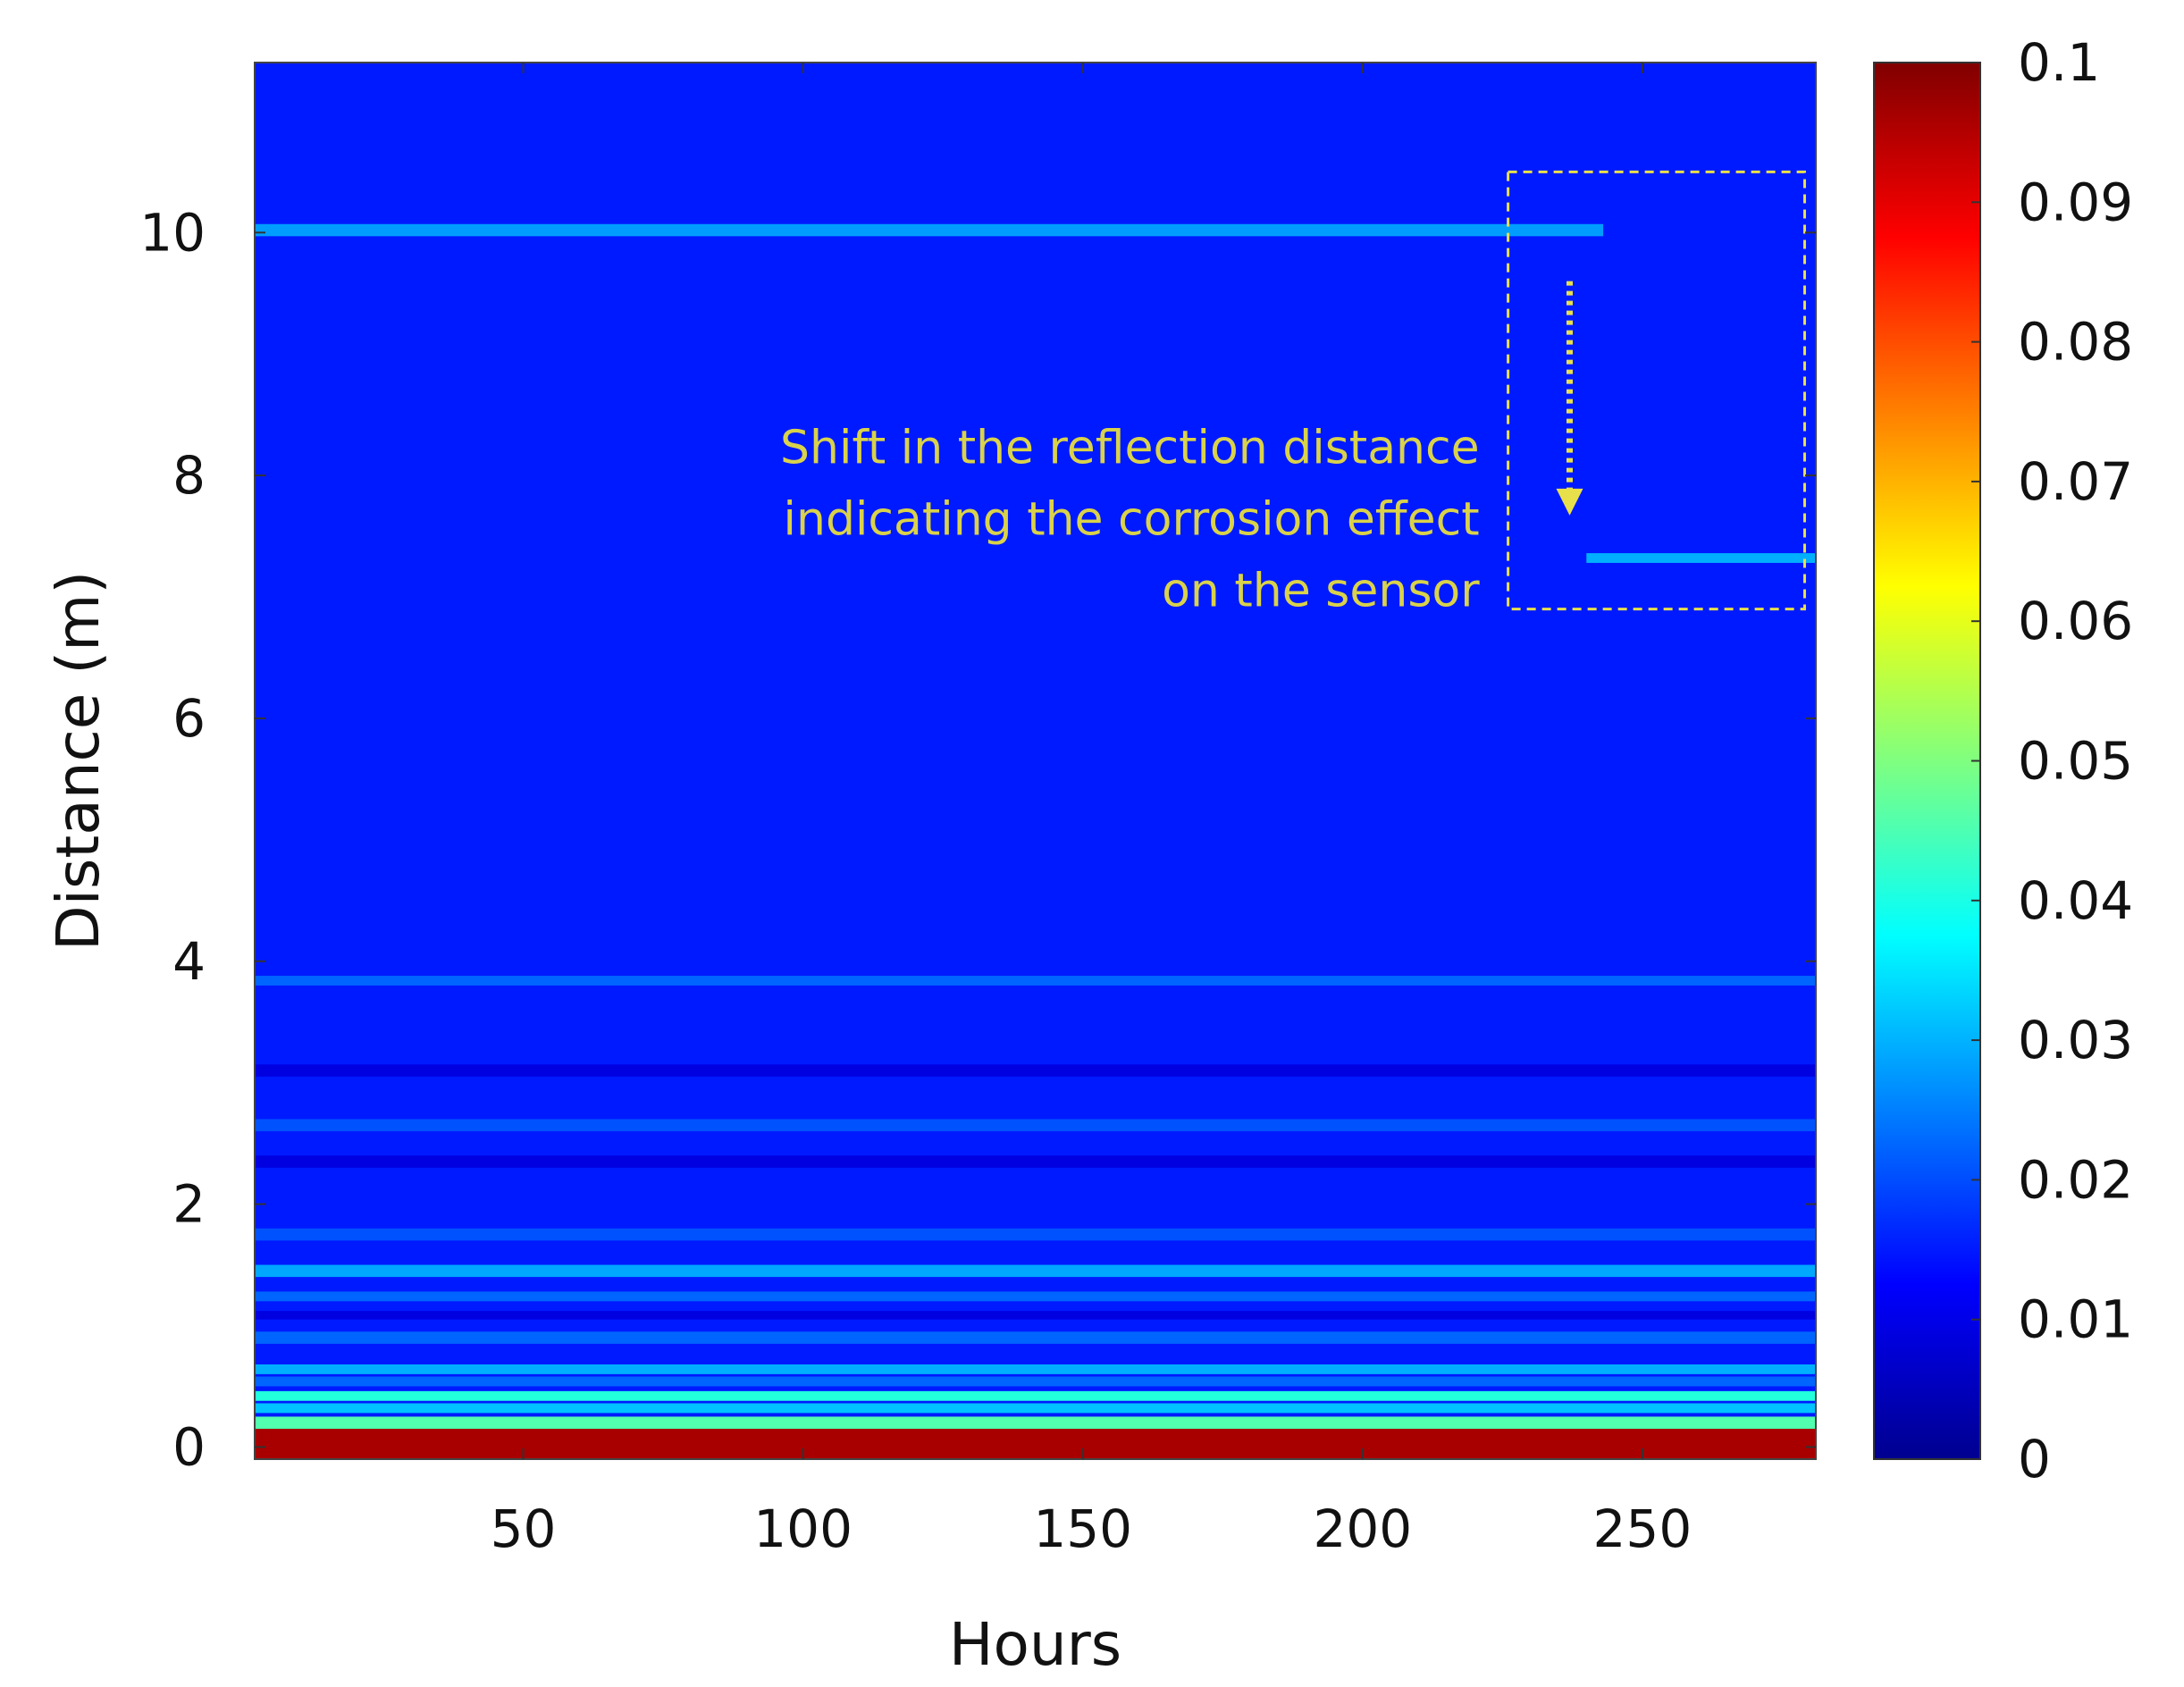 This screenshot has width=2184, height=1687. Describe the element at coordinates (2075, 1319) in the screenshot. I see `colorbar-tick-label: 0.01` at that location.